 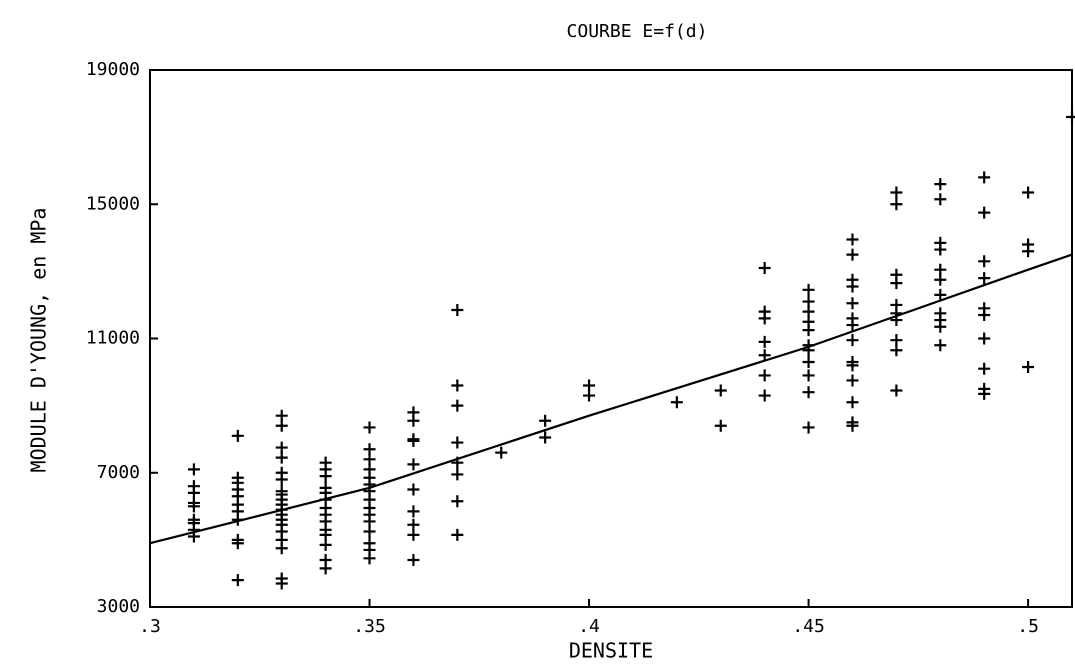 What do you see at coordinates (113, 338) in the screenshot?
I see `y-tick-label: 11000` at bounding box center [113, 338].